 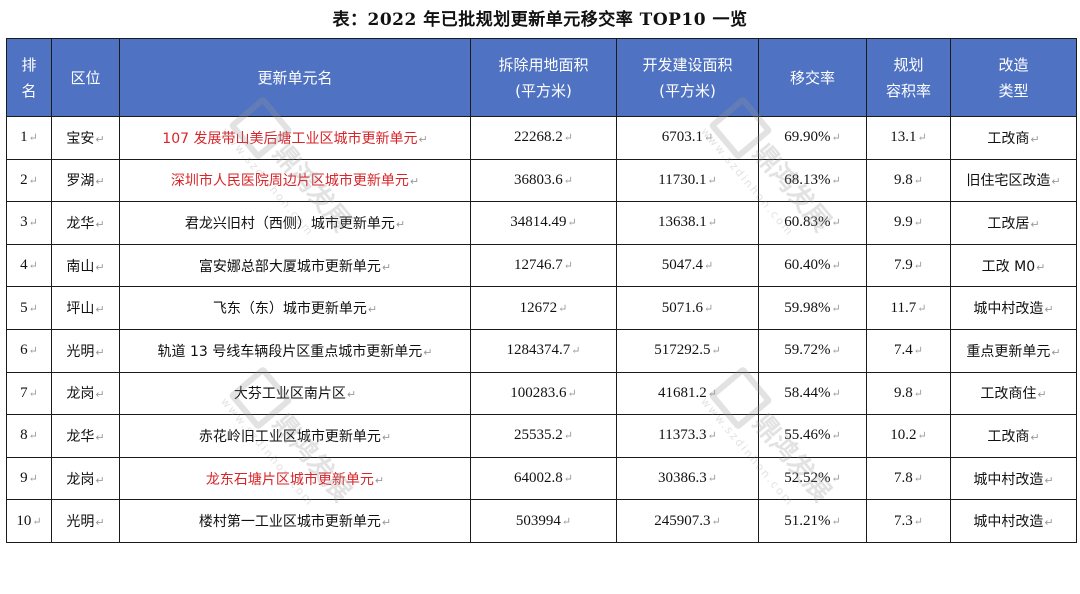 What do you see at coordinates (812, 436) in the screenshot?
I see `cell-transfer-rate: 55.46%↵` at bounding box center [812, 436].